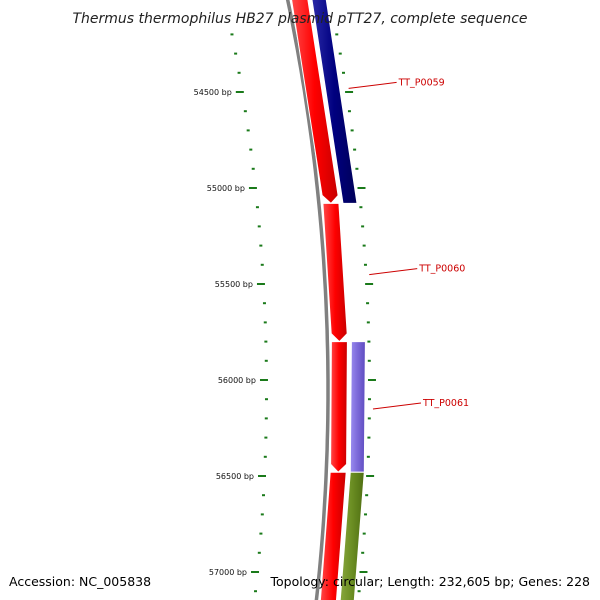 Image resolution: width=600 pixels, height=600 pixels. What do you see at coordinates (226, 188) in the screenshot?
I see `ruler-tick-label: 55000 bp` at bounding box center [226, 188].